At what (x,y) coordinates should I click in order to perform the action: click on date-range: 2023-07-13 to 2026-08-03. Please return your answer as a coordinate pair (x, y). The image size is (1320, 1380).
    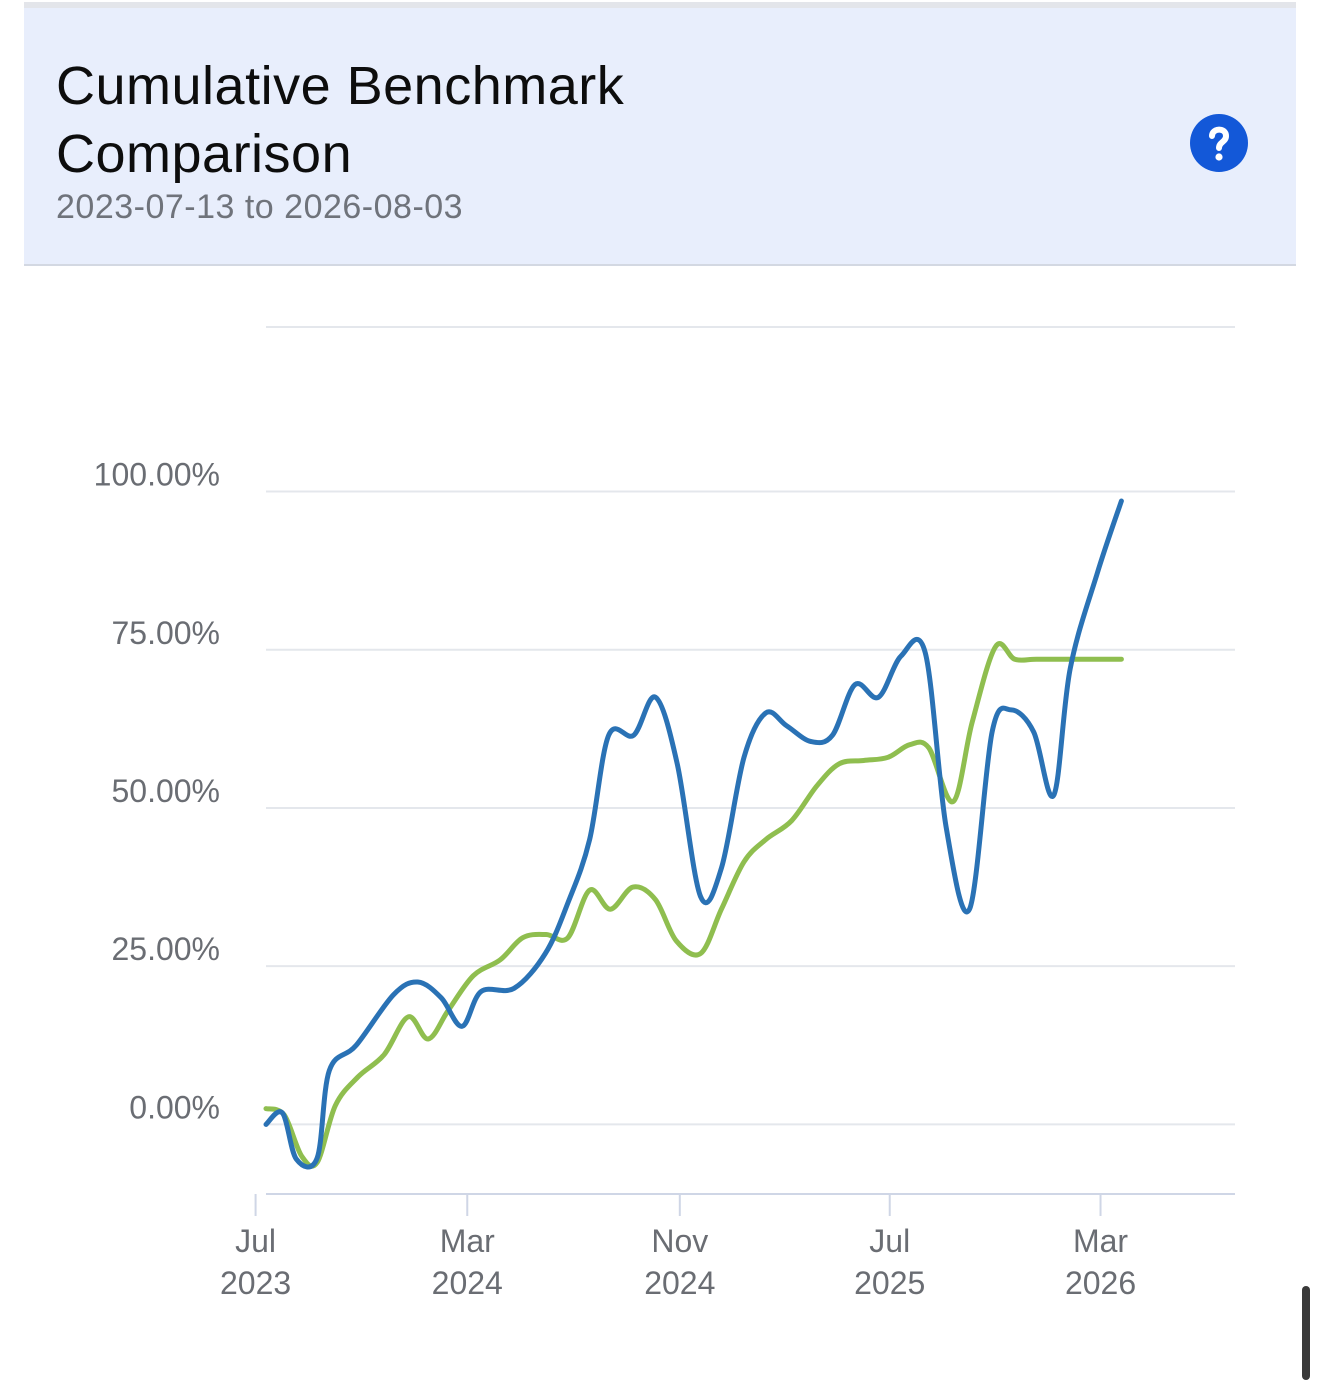
    Looking at the image, I should click on (260, 207).